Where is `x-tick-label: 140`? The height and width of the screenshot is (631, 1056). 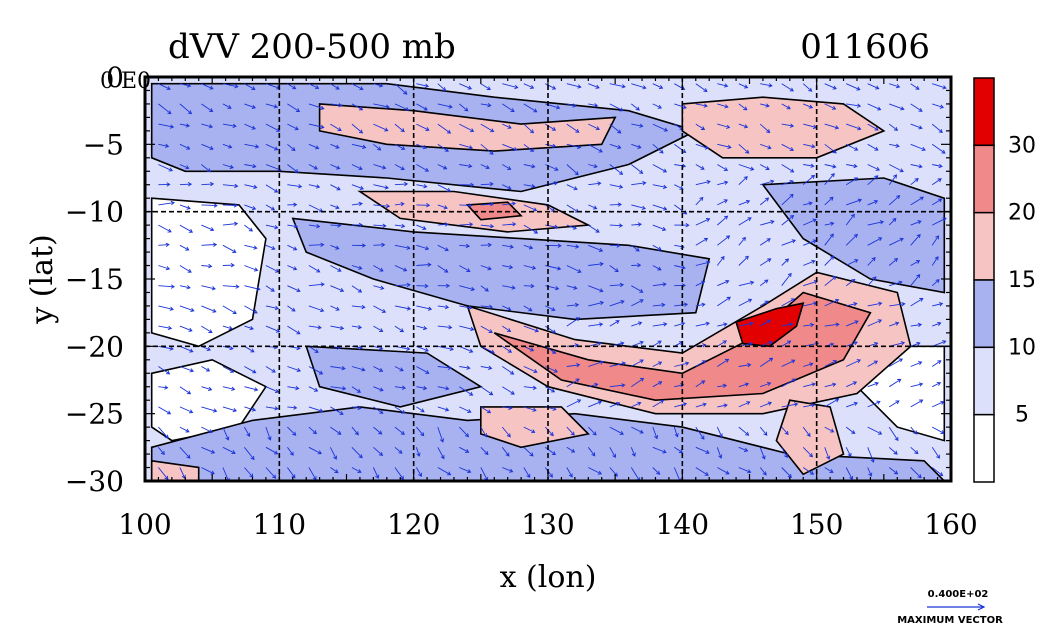
x-tick-label: 140 is located at coordinates (682, 524).